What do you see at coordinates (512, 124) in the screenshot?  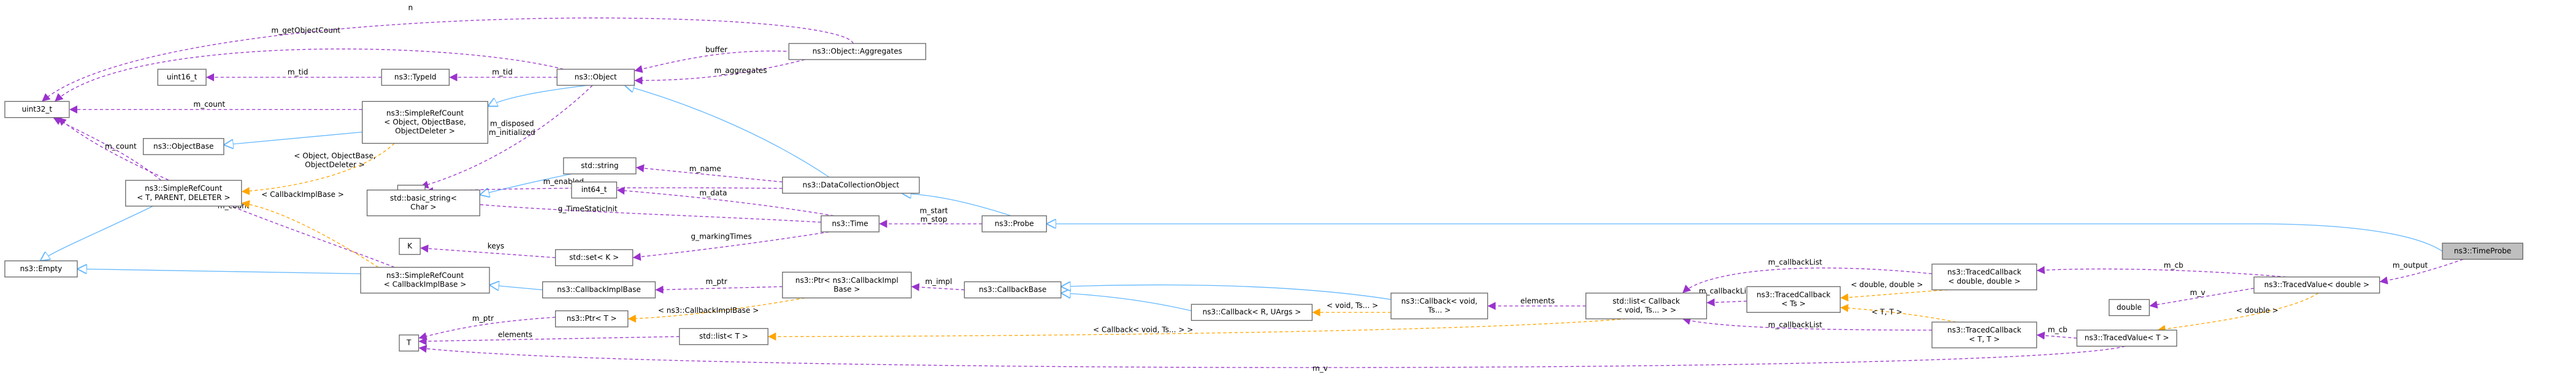 I see `edge-label: m_disposed` at bounding box center [512, 124].